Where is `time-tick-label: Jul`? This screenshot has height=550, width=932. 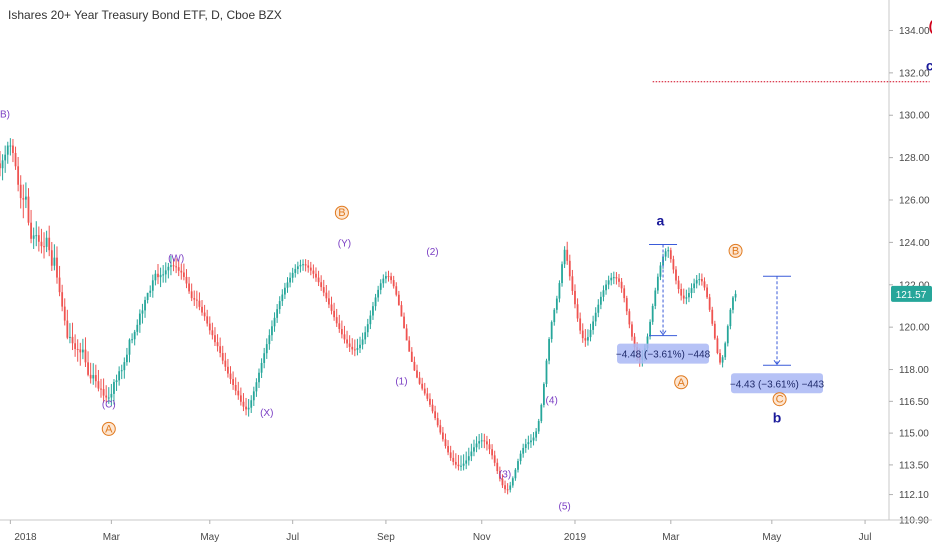
time-tick-label: Jul is located at coordinates (865, 537).